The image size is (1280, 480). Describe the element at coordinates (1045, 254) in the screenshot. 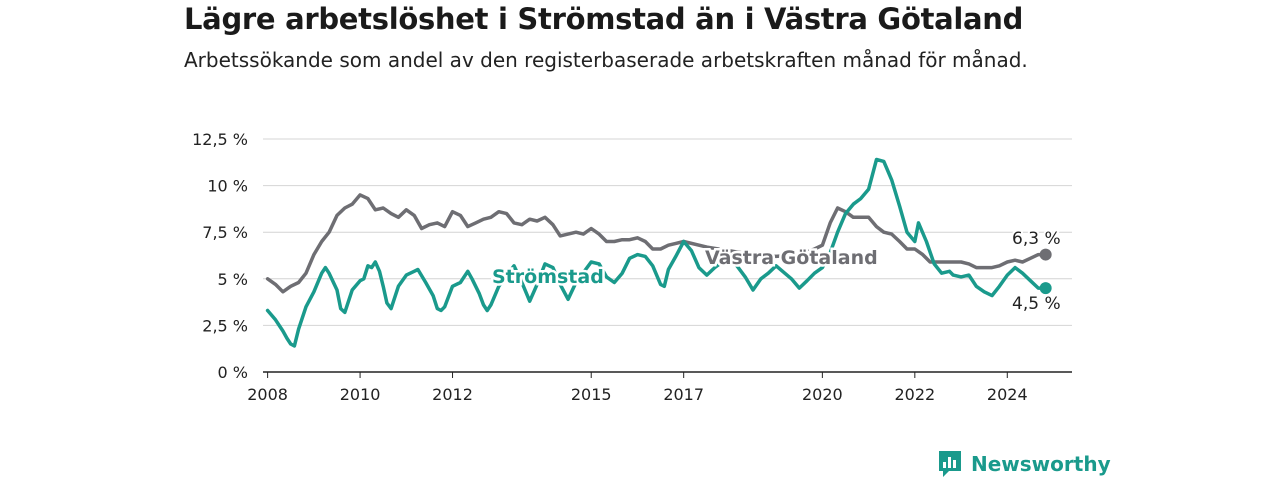

I see `end-point-vastra-gotaland` at that location.